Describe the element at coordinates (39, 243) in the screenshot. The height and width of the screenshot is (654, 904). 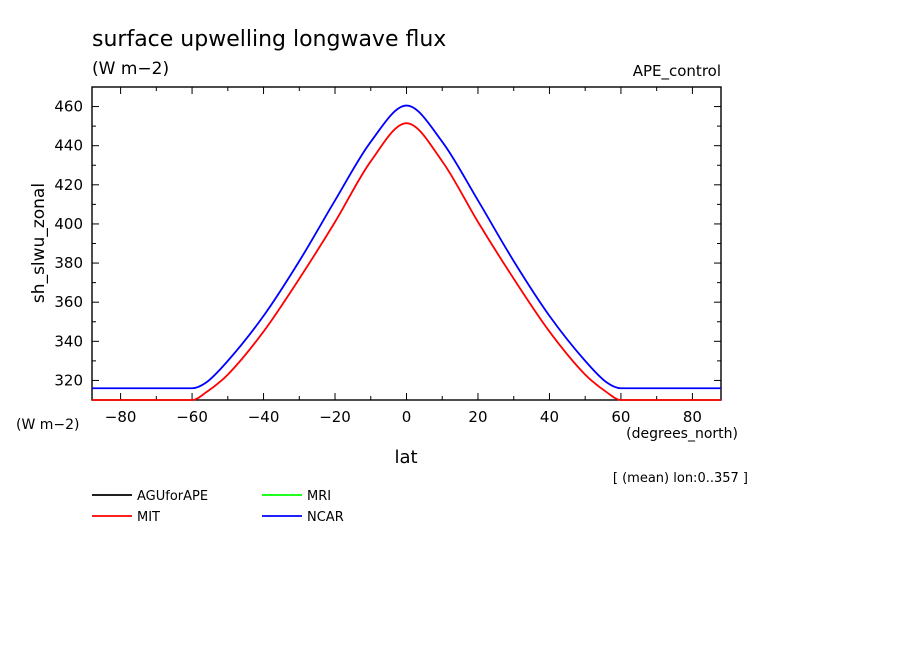
I see `y-axis-label: sh_slwu_zonal` at that location.